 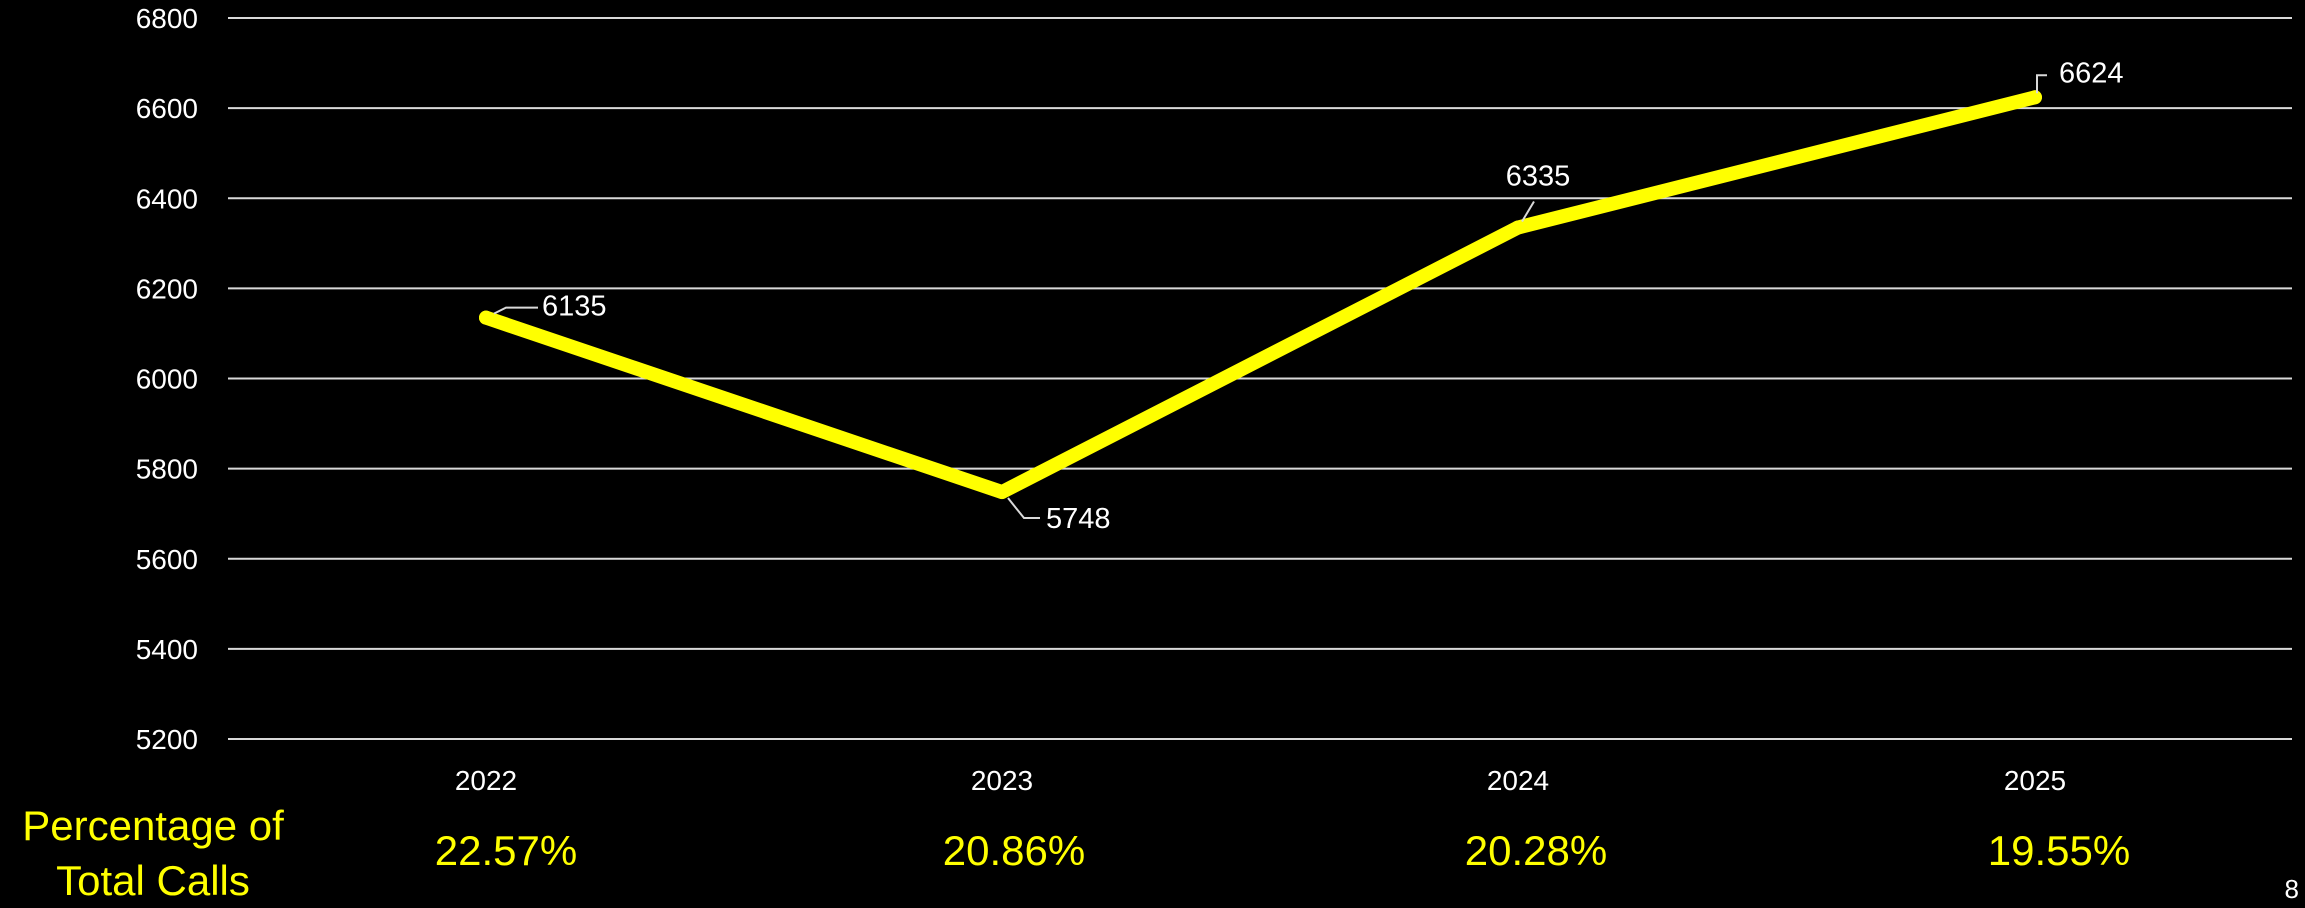 I want to click on x-tick-label-2025: 2025, so click(x=2035, y=780).